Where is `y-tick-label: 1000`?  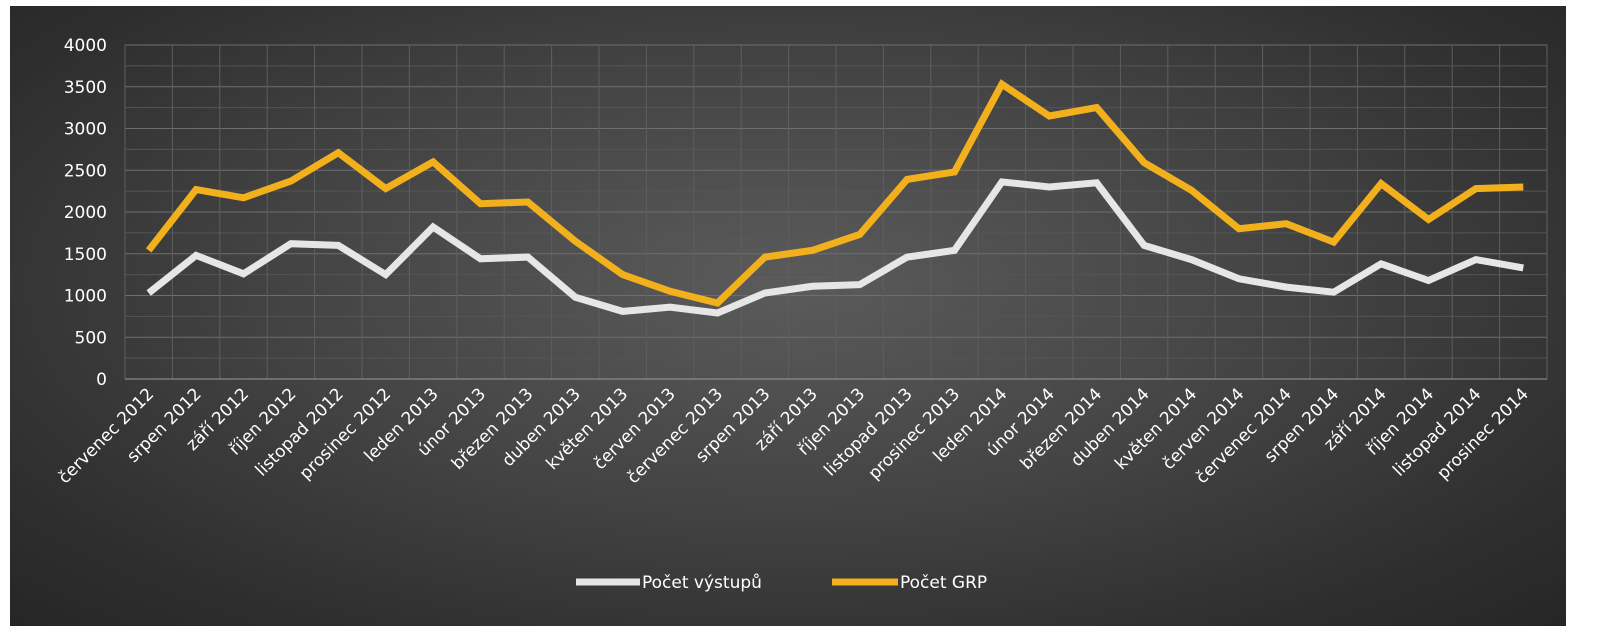
y-tick-label: 1000 is located at coordinates (85, 297).